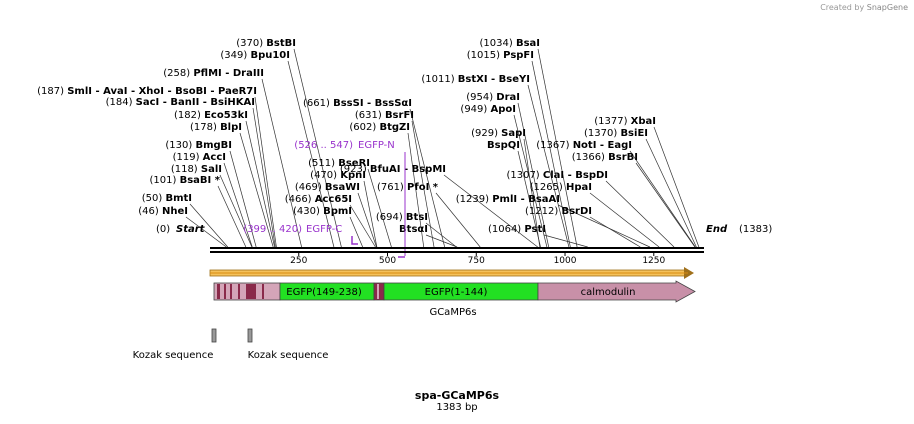 This screenshot has height=424, width=914. Describe the element at coordinates (451, 273) in the screenshot. I see `orf-arrow` at that location.